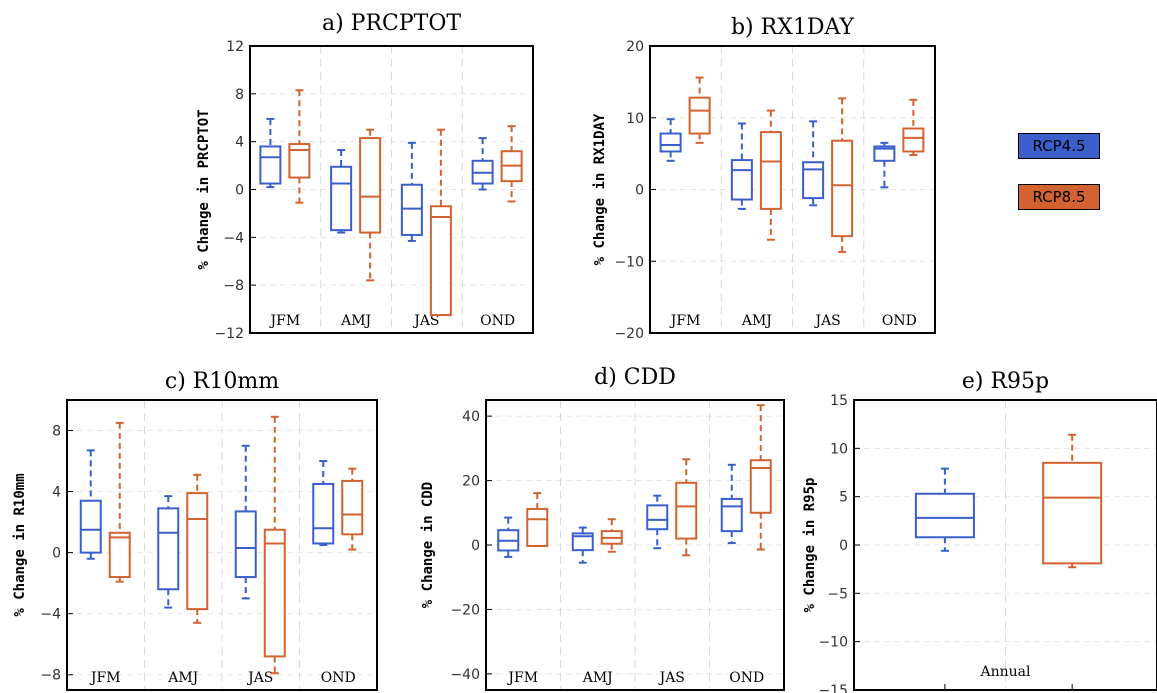 This screenshot has width=1157, height=693. I want to click on chart-title: c) R10mm, so click(222, 381).